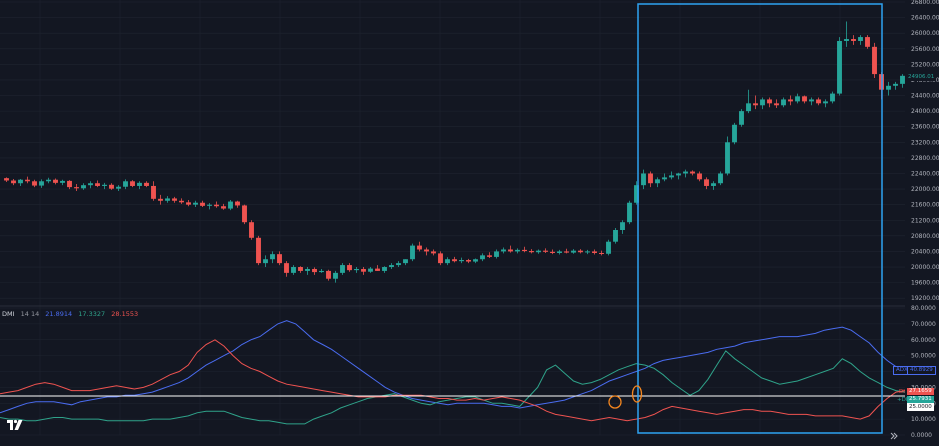  Describe the element at coordinates (920, 399) in the screenshot. I see `plus-di-badge: 25.7931` at that location.